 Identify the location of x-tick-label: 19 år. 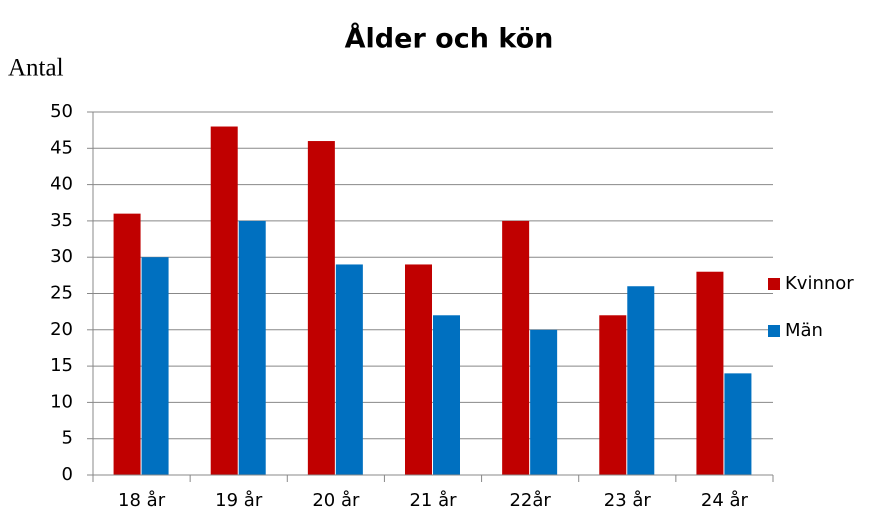
(239, 500).